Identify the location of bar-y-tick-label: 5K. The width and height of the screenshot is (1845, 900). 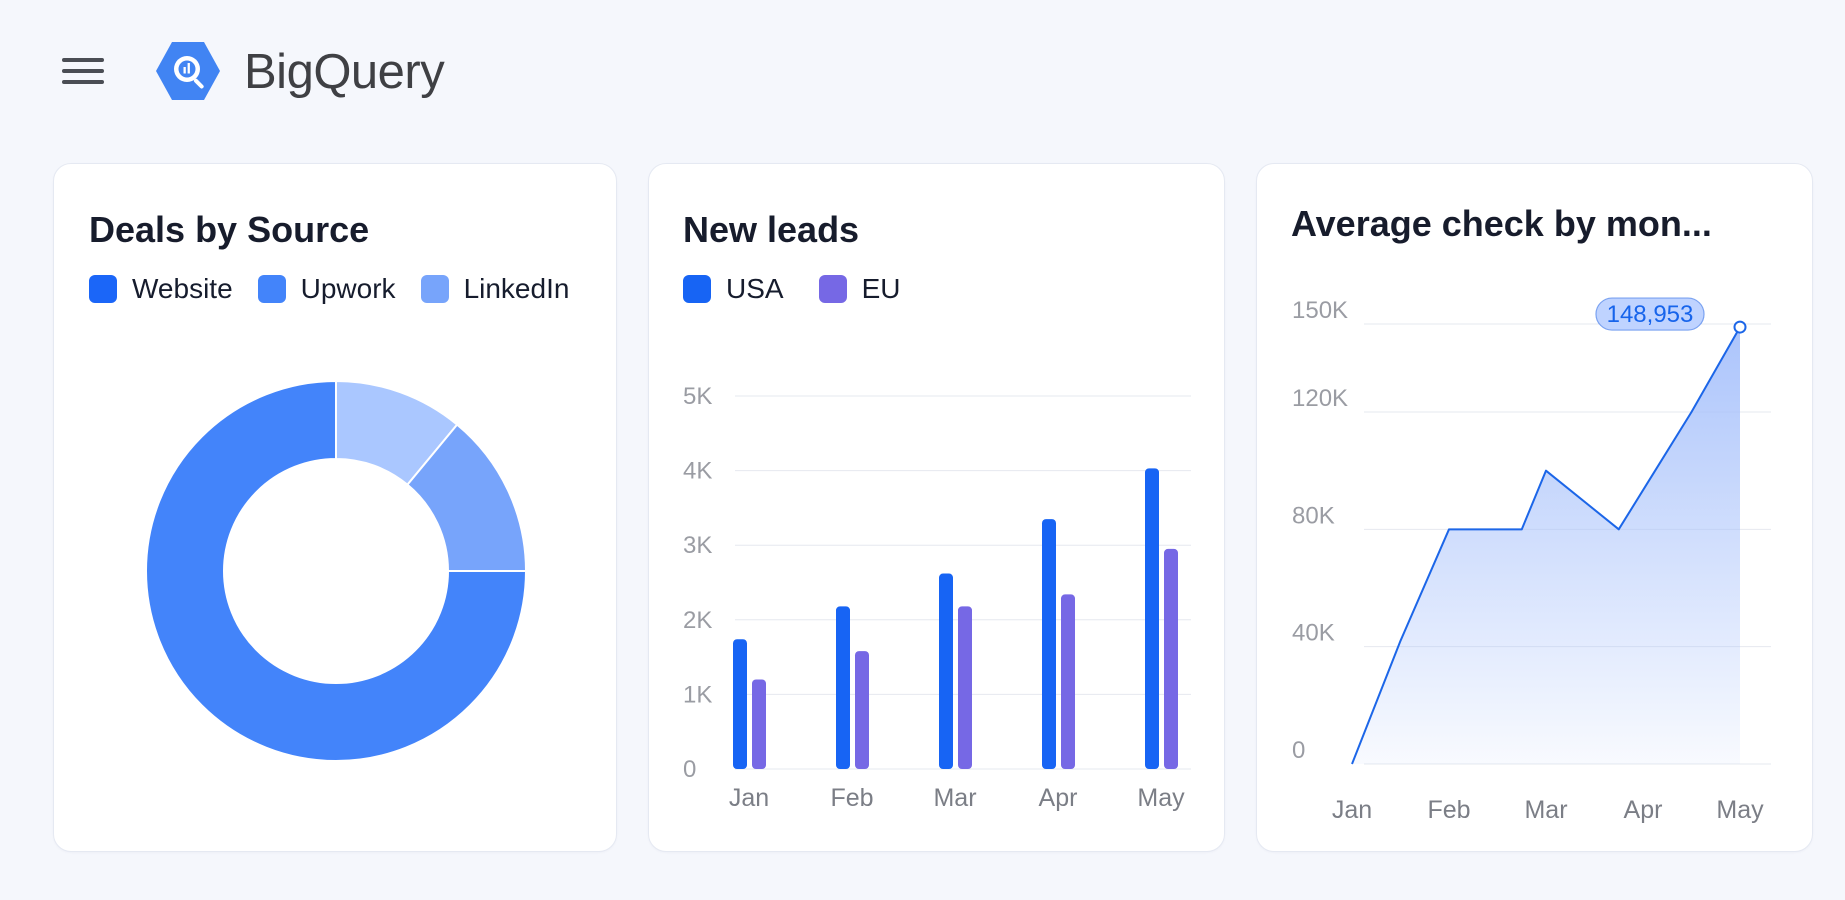
(697, 396).